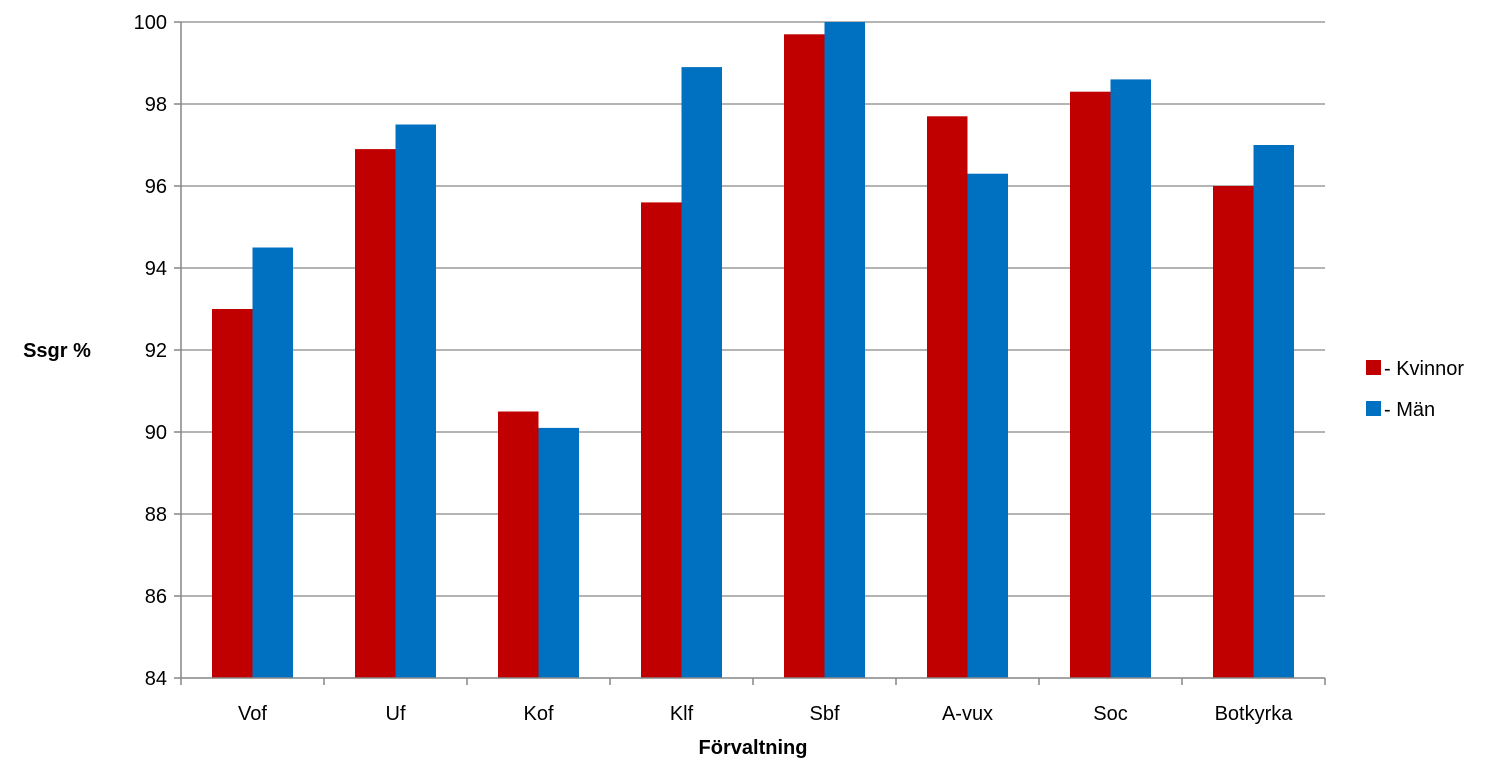 Image resolution: width=1494 pixels, height=766 pixels. Describe the element at coordinates (753, 748) in the screenshot. I see `x-axis-title: Förvaltning` at that location.